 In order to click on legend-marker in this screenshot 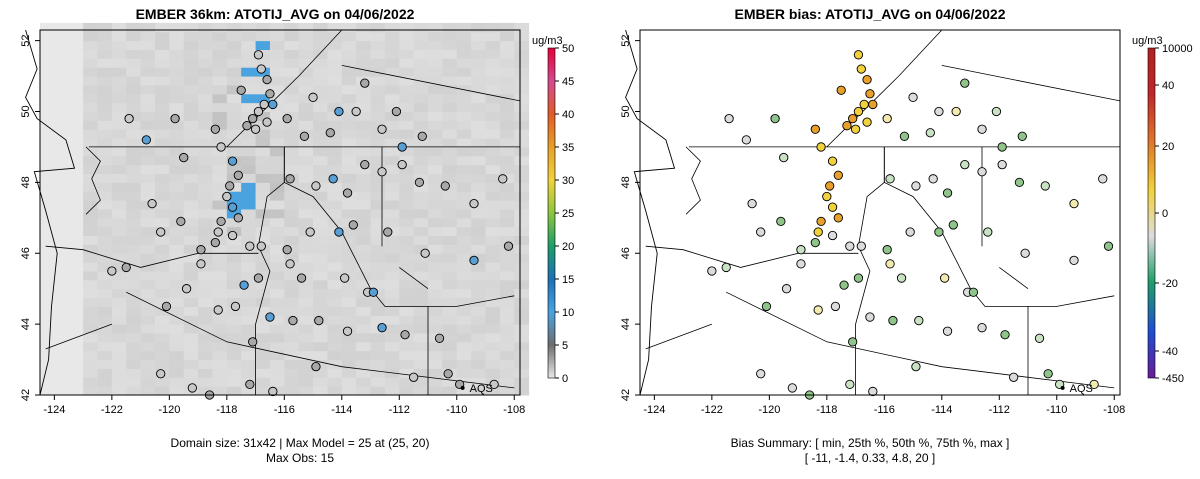, I will do `click(1062, 387)`.